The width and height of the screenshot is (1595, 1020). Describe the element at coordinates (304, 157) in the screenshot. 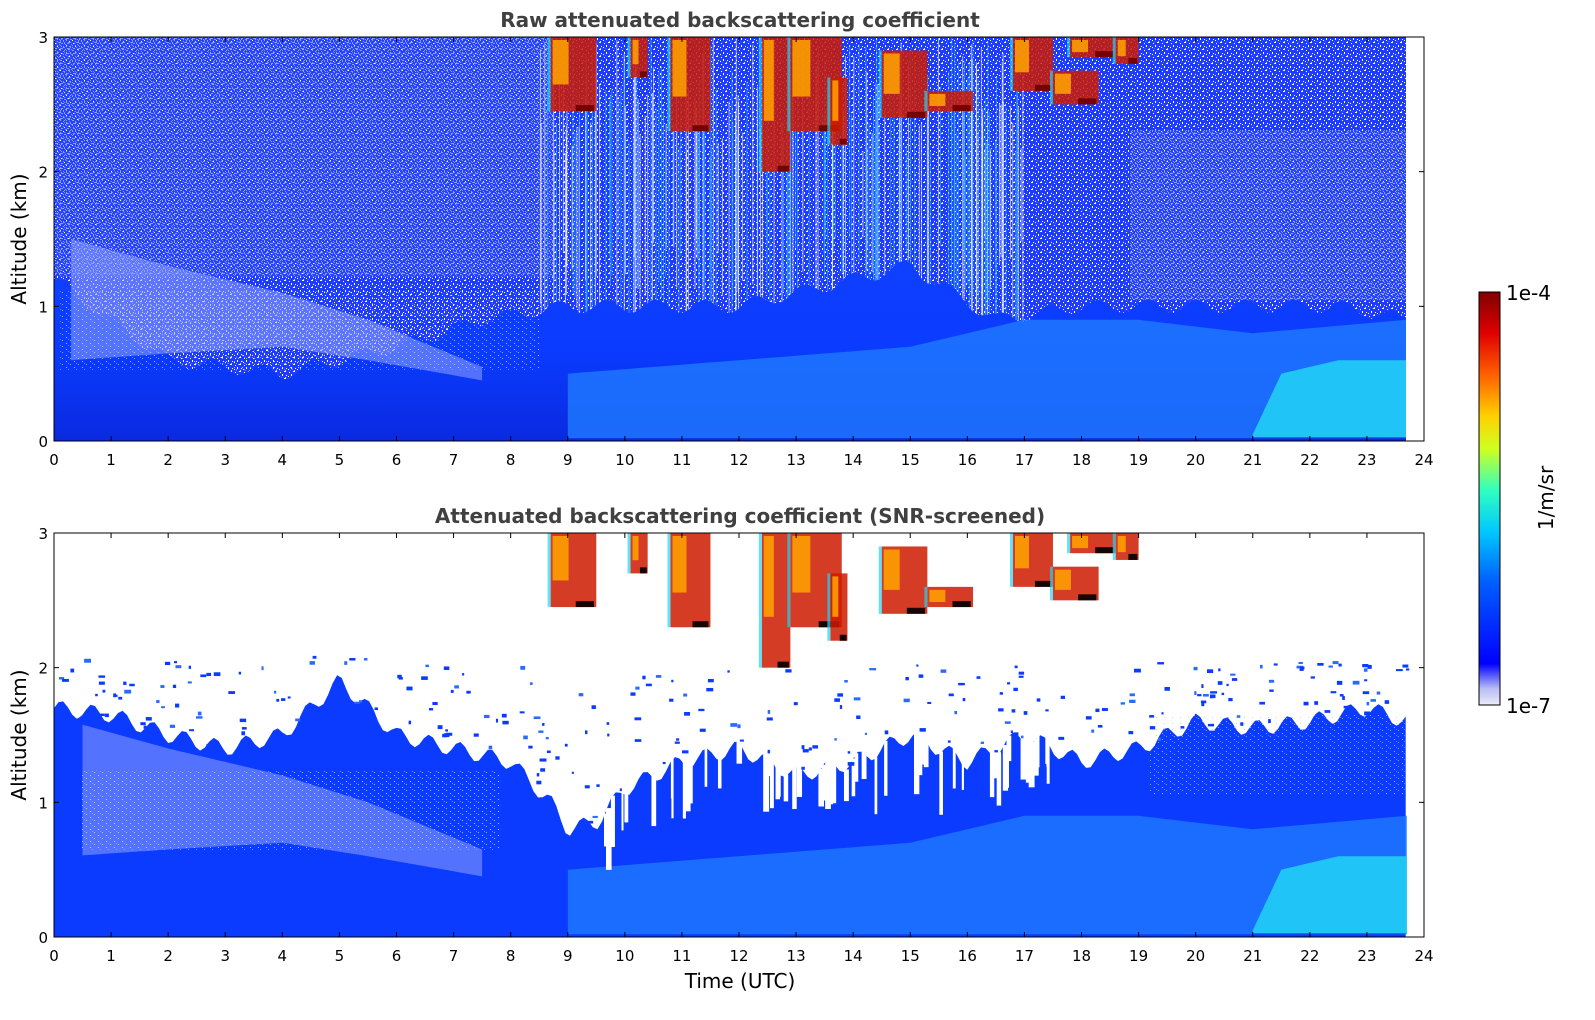

I see `panel-raw-noise-dense-left` at that location.